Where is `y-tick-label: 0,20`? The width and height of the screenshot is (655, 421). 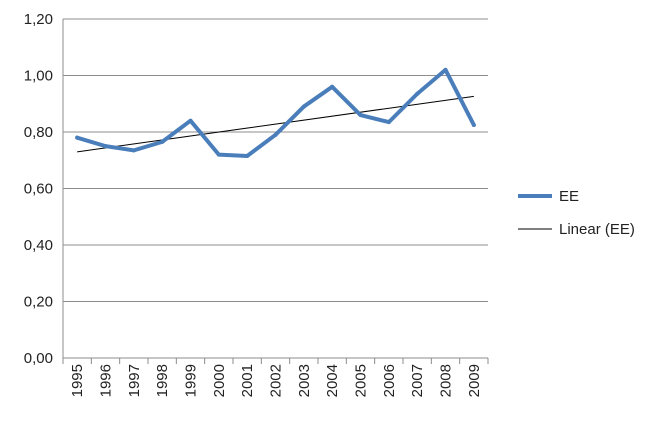 y-tick-label: 0,20 is located at coordinates (38, 302).